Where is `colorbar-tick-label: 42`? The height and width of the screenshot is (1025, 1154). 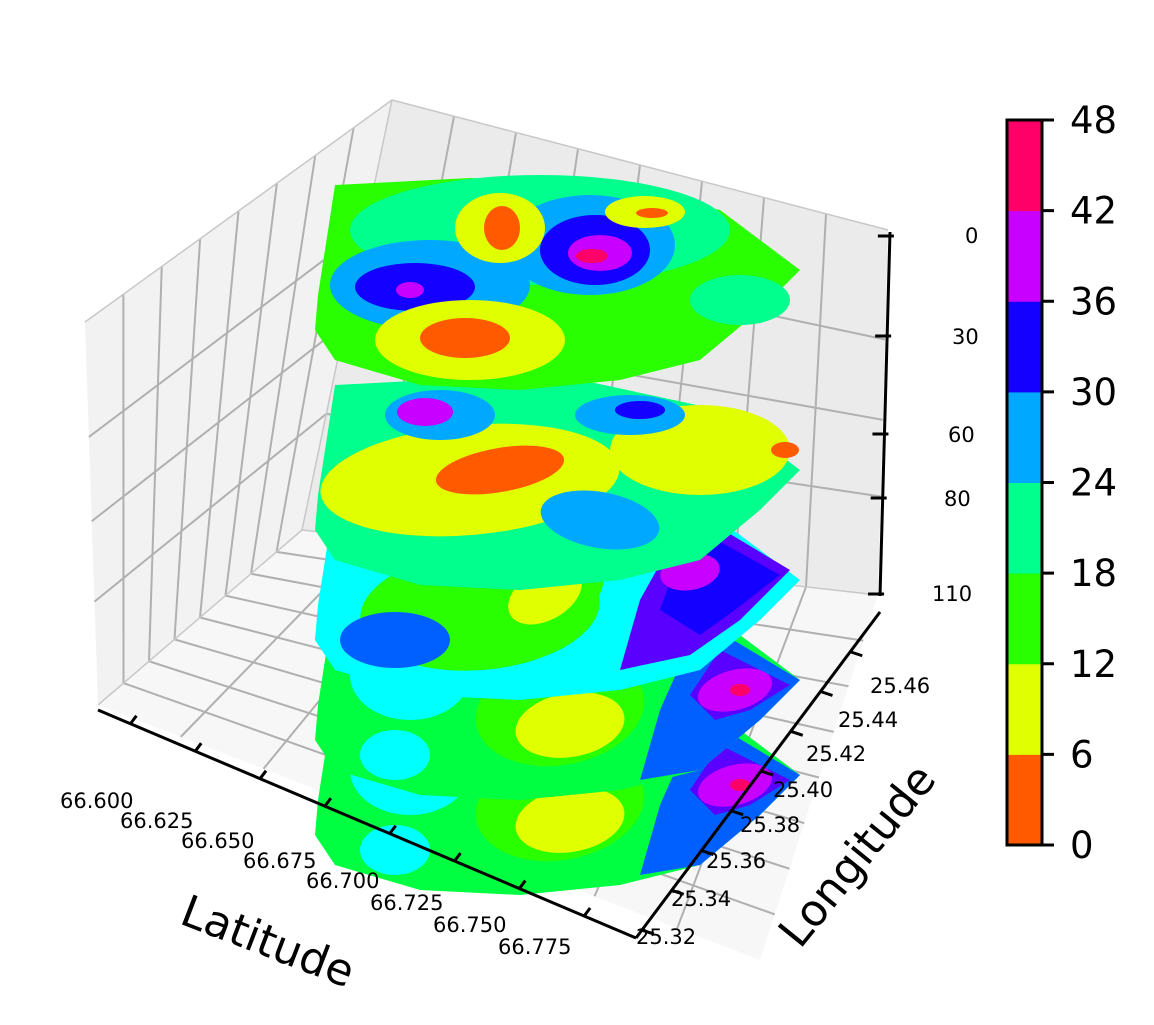 colorbar-tick-label: 42 is located at coordinates (1093, 211).